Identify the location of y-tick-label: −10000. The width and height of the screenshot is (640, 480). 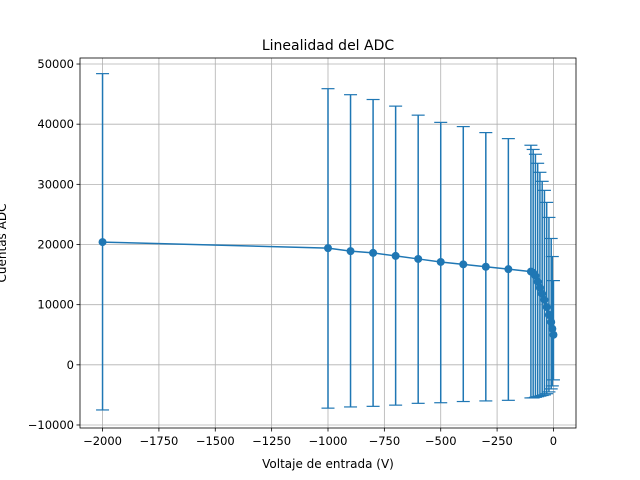
(51, 425).